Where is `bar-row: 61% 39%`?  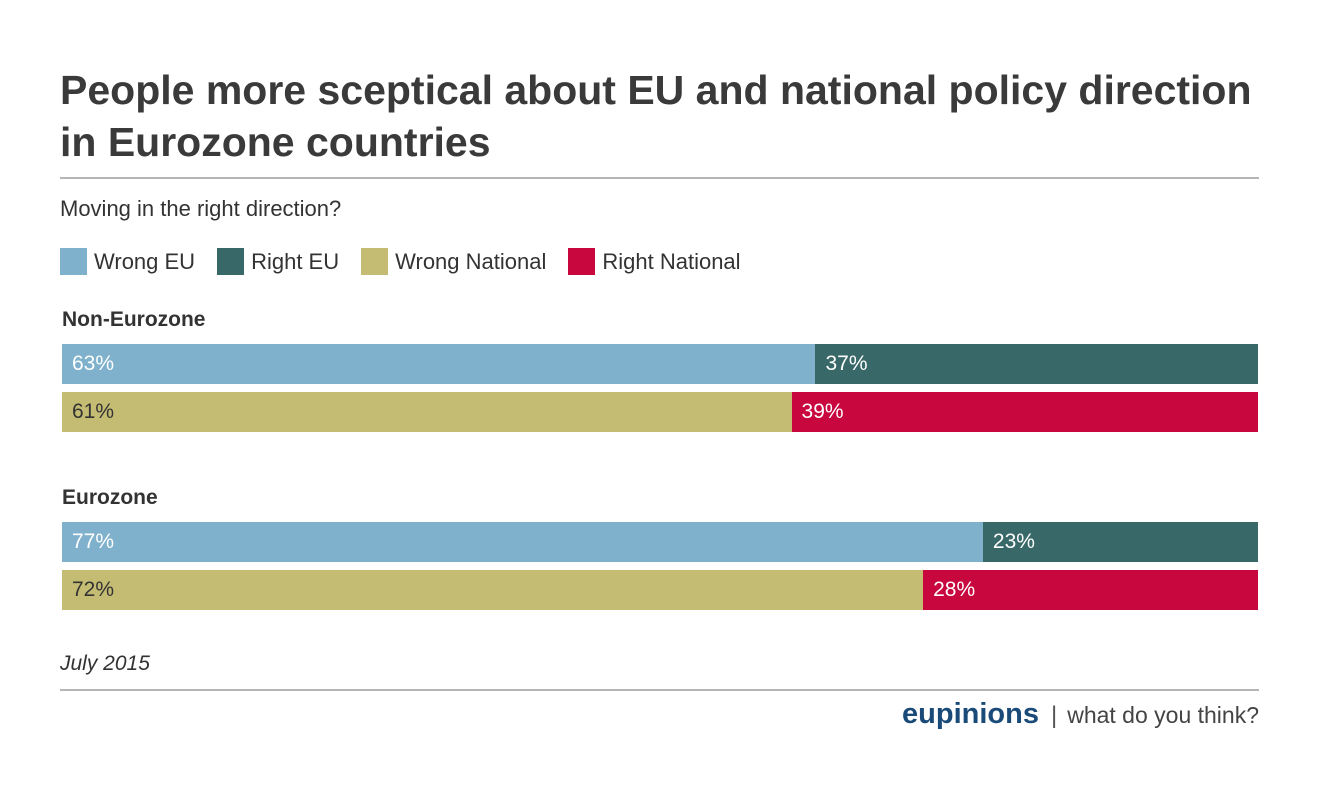
bar-row: 61% 39% is located at coordinates (660, 412).